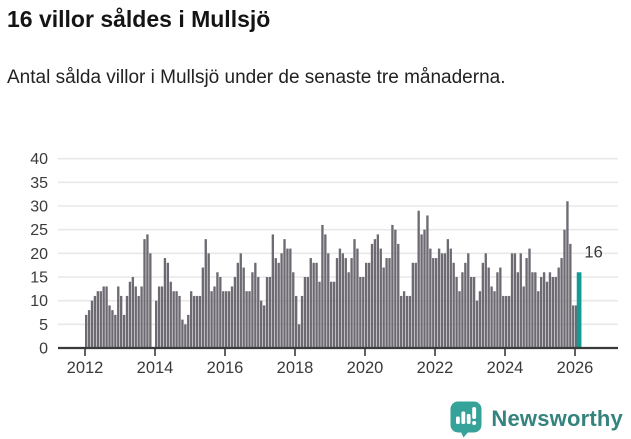 This screenshot has height=439, width=631. What do you see at coordinates (466, 419) in the screenshot?
I see `newsworthy-logo-icon` at bounding box center [466, 419].